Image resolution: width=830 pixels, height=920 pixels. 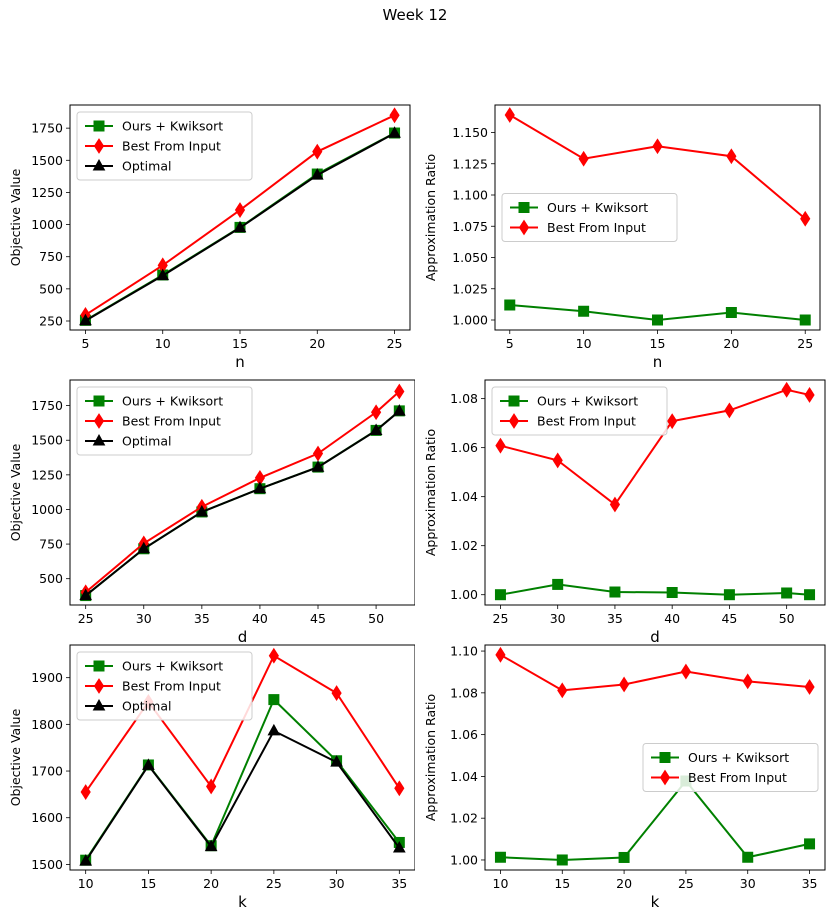 I want to click on y-tick-label: 1.00, so click(x=464, y=859).